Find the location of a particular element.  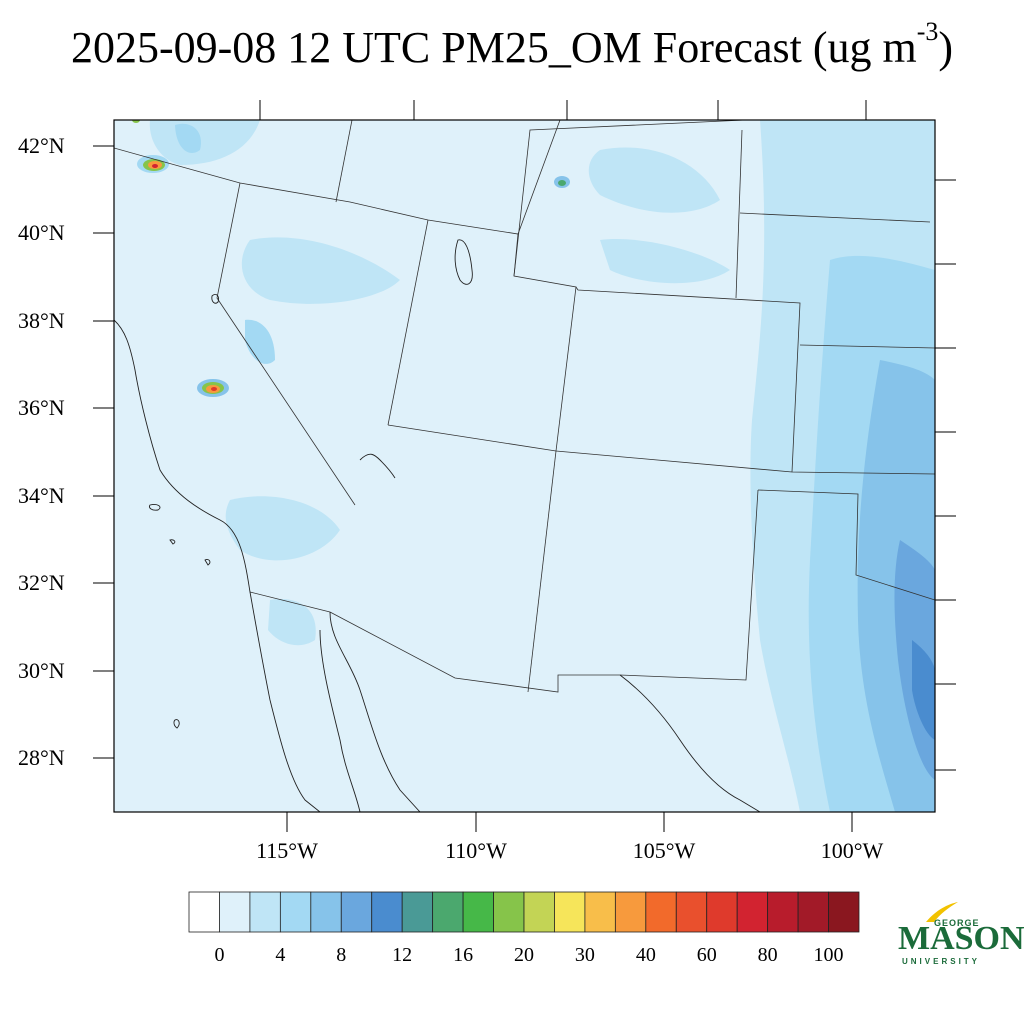

lat-label-28: 28°N is located at coordinates (41, 757).